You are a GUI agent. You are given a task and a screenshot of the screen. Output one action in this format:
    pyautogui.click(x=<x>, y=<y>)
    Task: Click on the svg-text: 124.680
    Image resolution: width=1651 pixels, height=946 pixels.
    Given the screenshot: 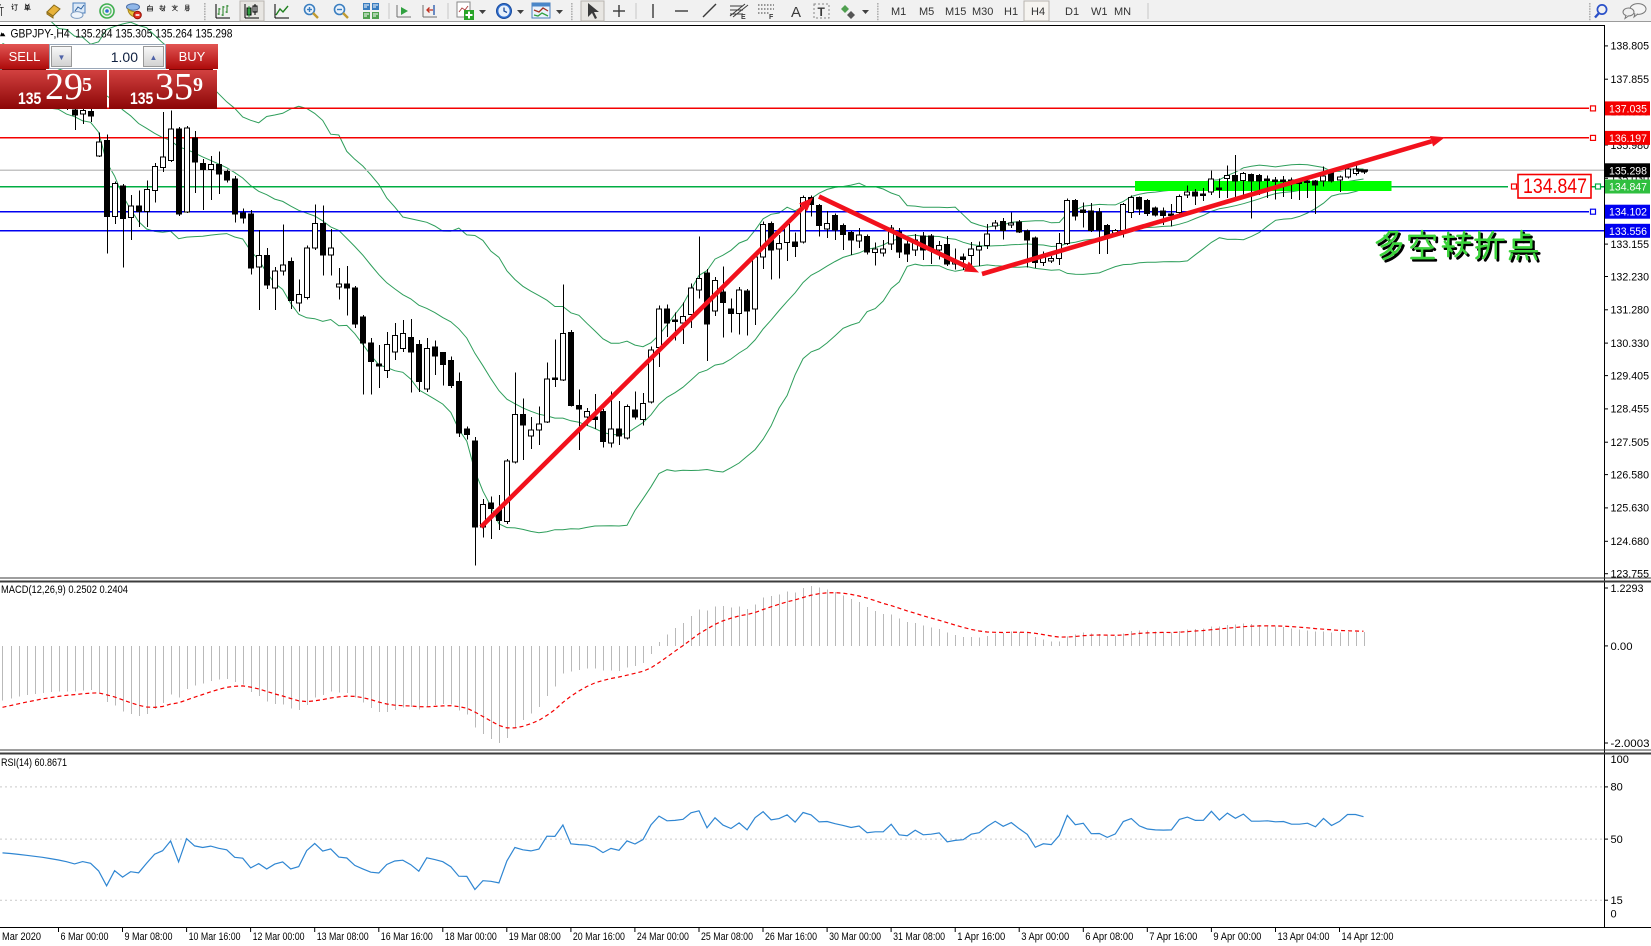 What is the action you would take?
    pyautogui.click(x=1630, y=542)
    